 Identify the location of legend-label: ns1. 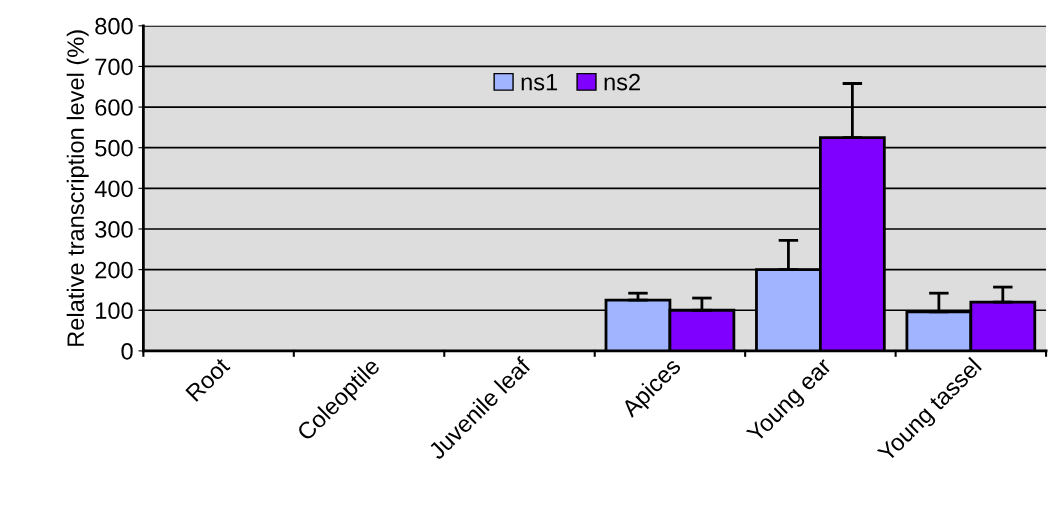
(539, 82).